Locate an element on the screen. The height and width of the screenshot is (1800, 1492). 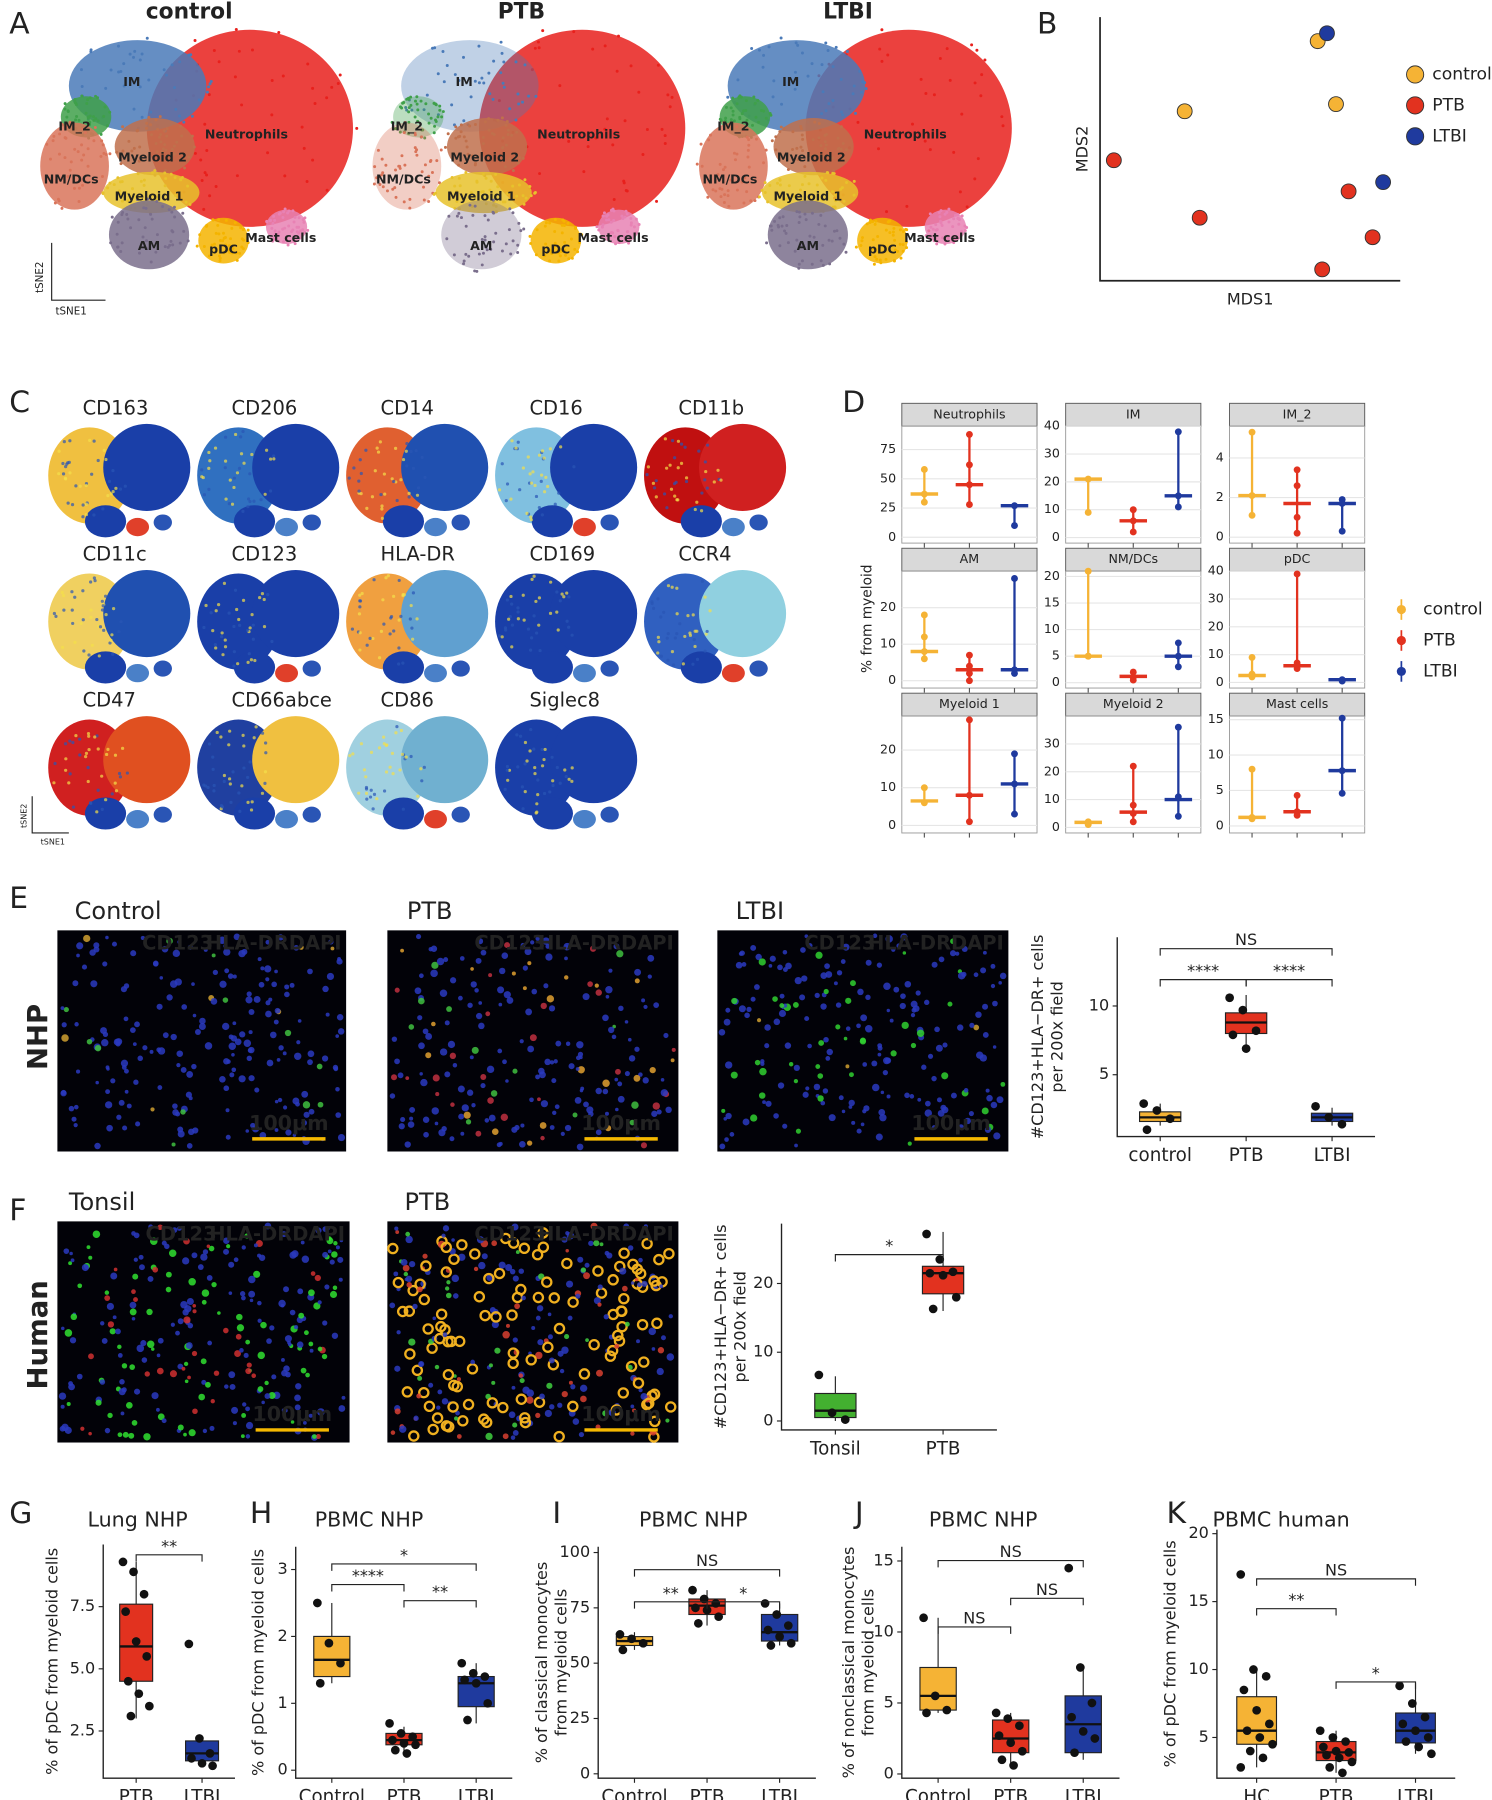
chart-title: PBMC NHP is located at coordinates (983, 1519).